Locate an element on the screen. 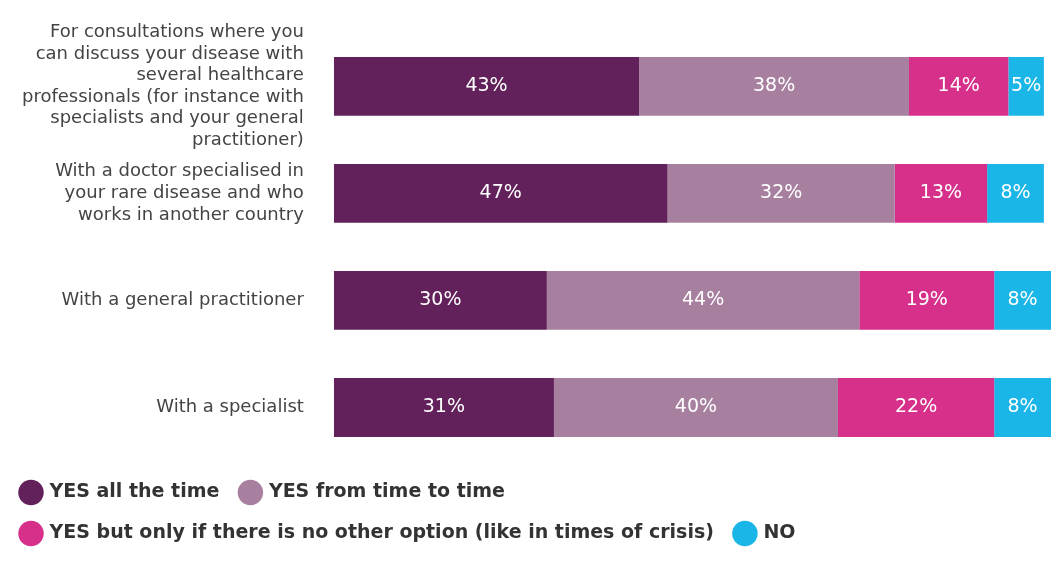  legend-label: YES from time to time is located at coordinates (386, 490).